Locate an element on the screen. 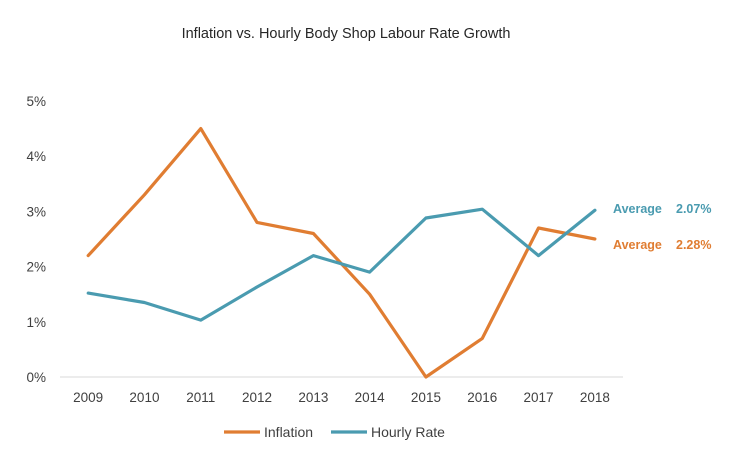  legend-label: Hourly Rate is located at coordinates (408, 432).